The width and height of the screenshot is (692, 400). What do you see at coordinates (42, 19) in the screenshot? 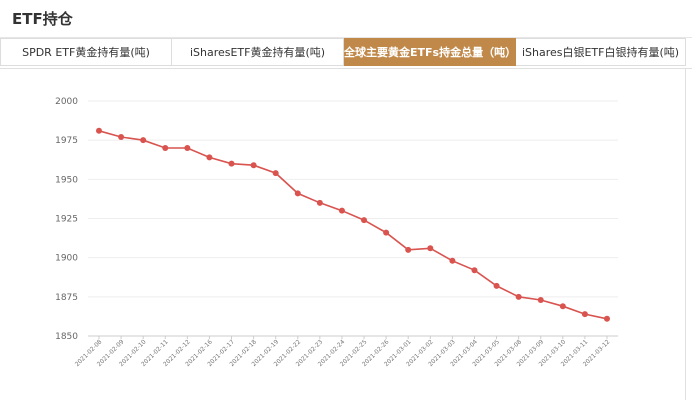
I see `panel-title: ETF持仓` at bounding box center [42, 19].